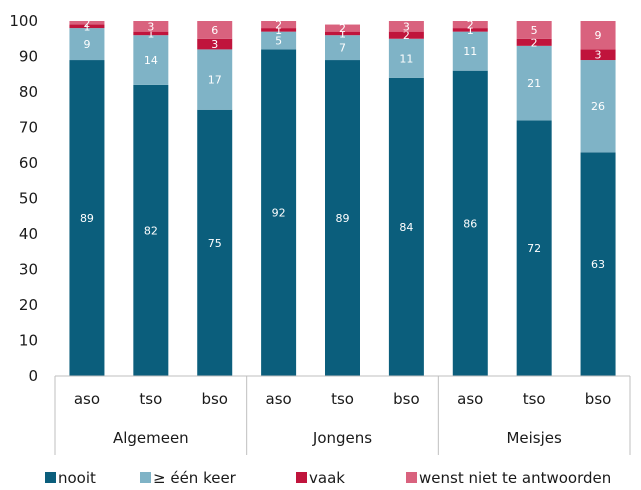 The height and width of the screenshot is (490, 641). Describe the element at coordinates (28, 163) in the screenshot. I see `y-tick-label: 60` at that location.